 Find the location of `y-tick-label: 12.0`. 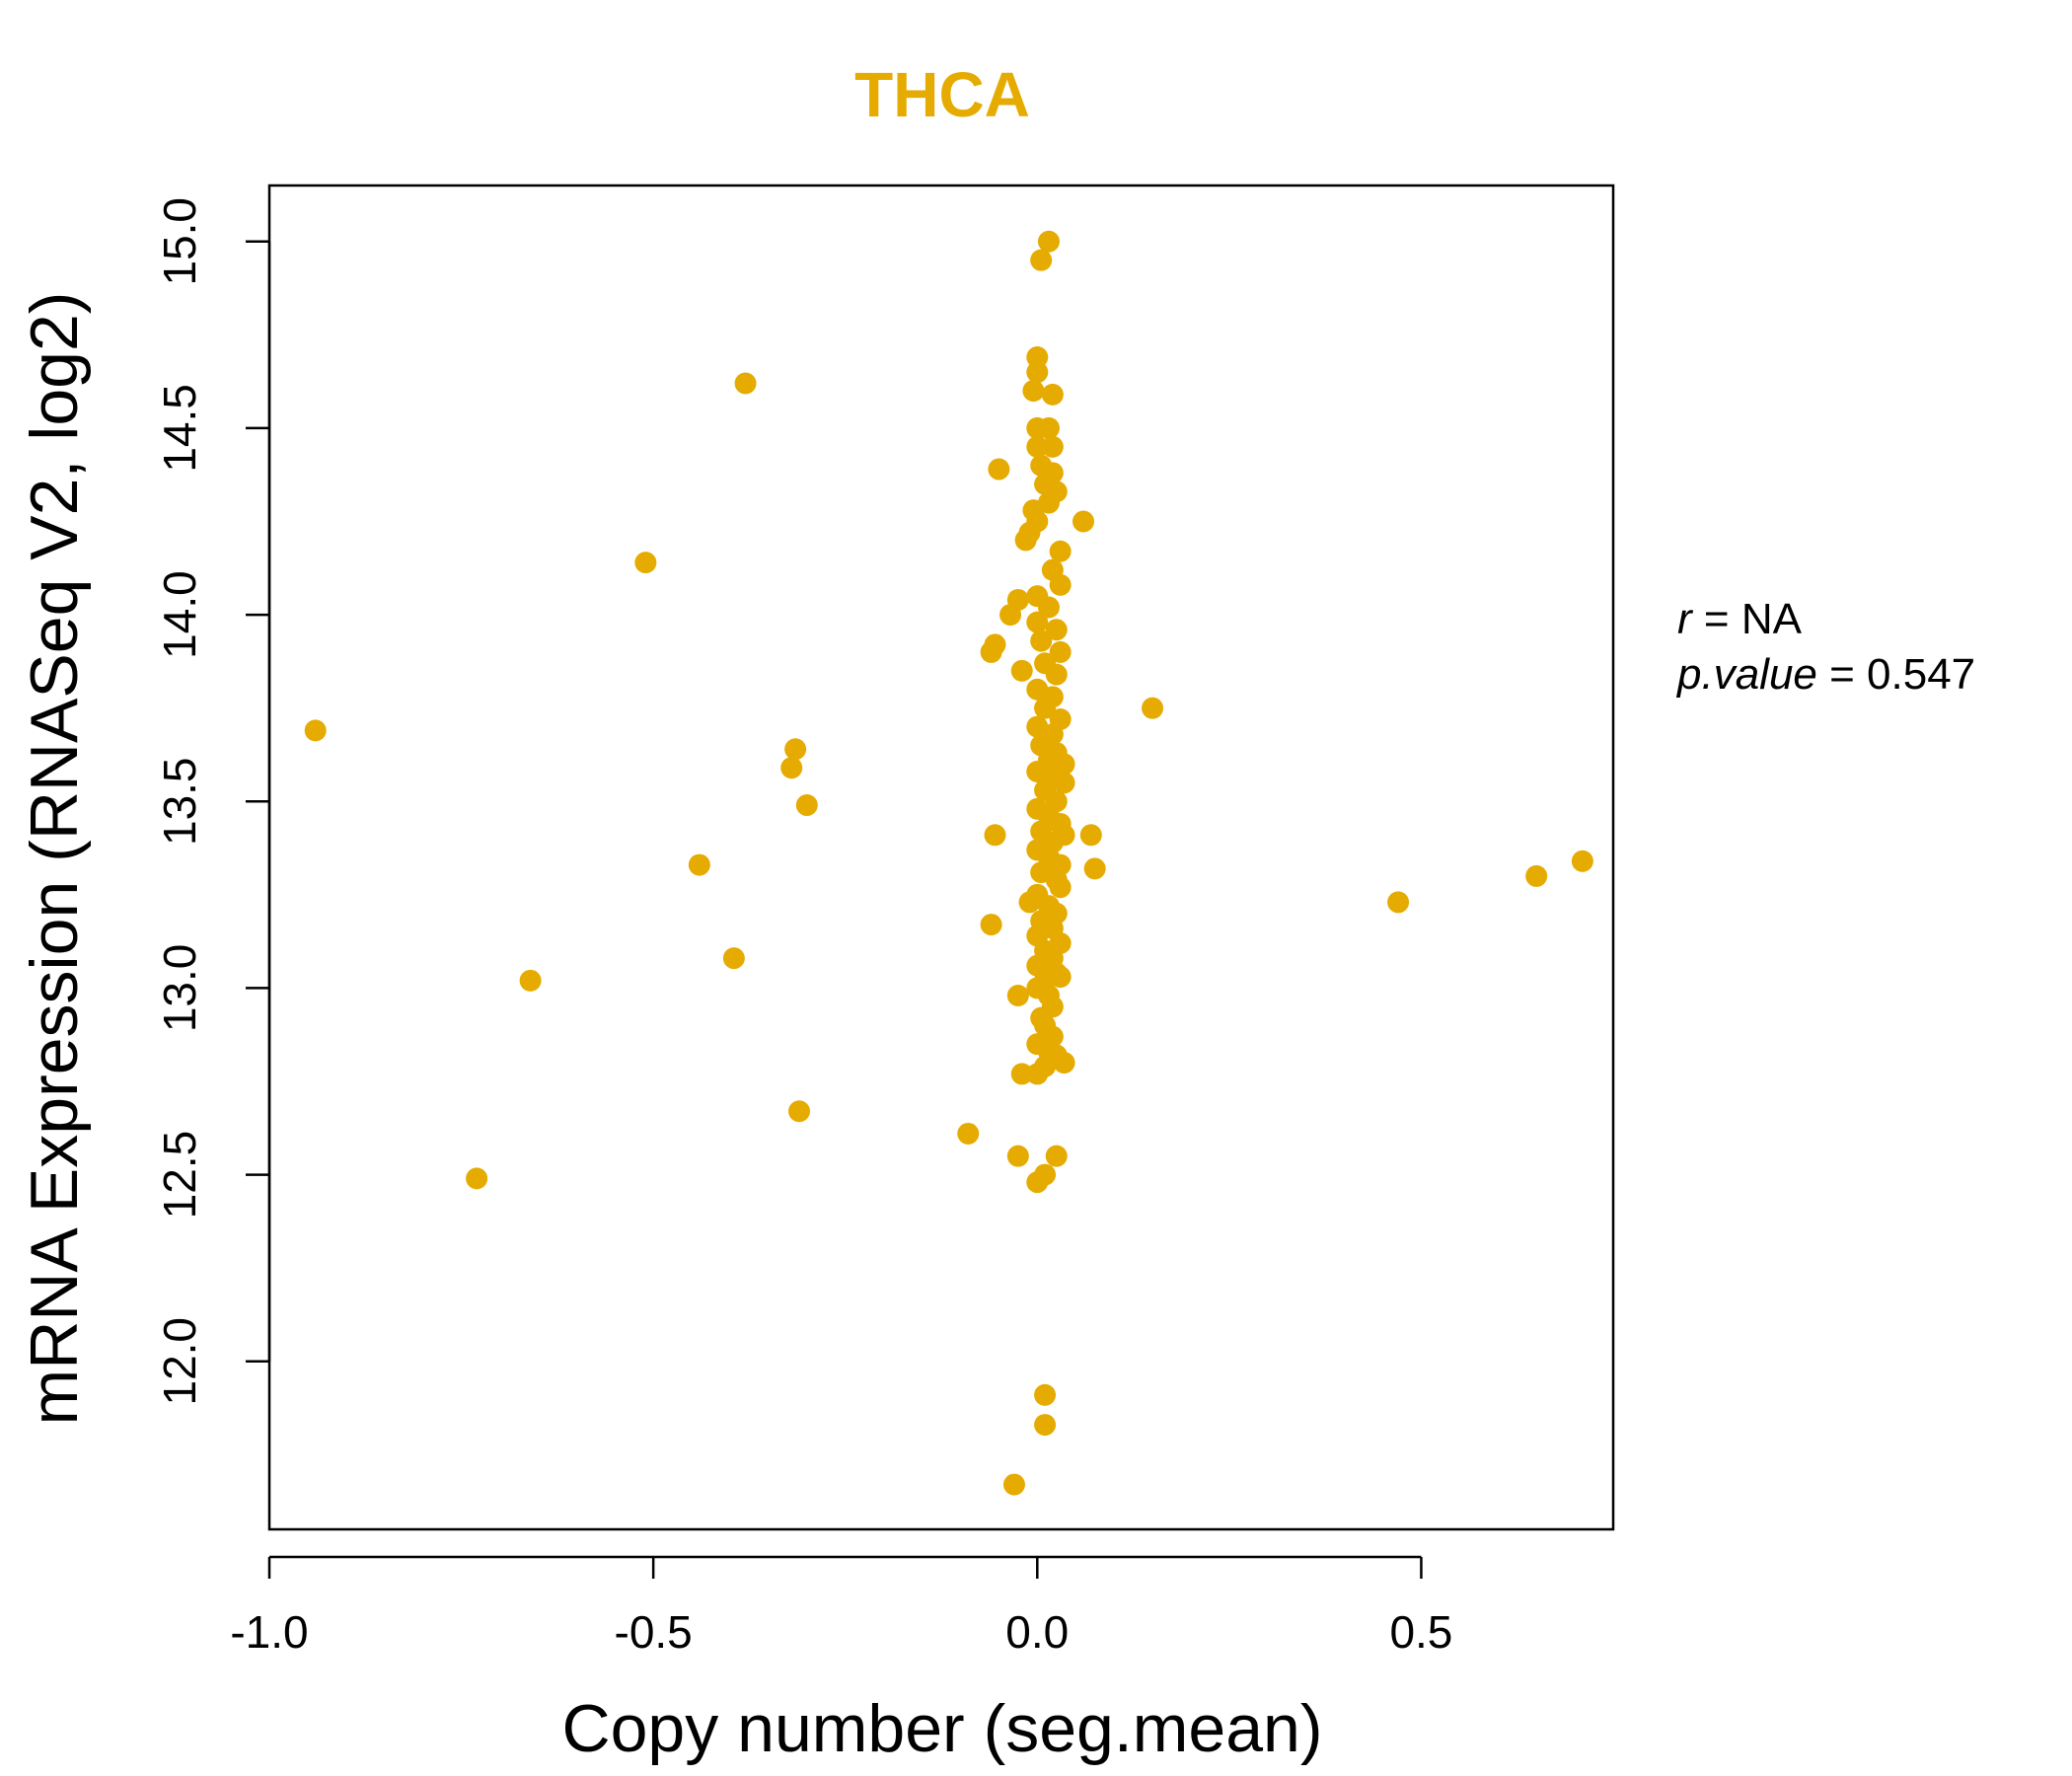

y-tick-label: 12.0 is located at coordinates (179, 1362).